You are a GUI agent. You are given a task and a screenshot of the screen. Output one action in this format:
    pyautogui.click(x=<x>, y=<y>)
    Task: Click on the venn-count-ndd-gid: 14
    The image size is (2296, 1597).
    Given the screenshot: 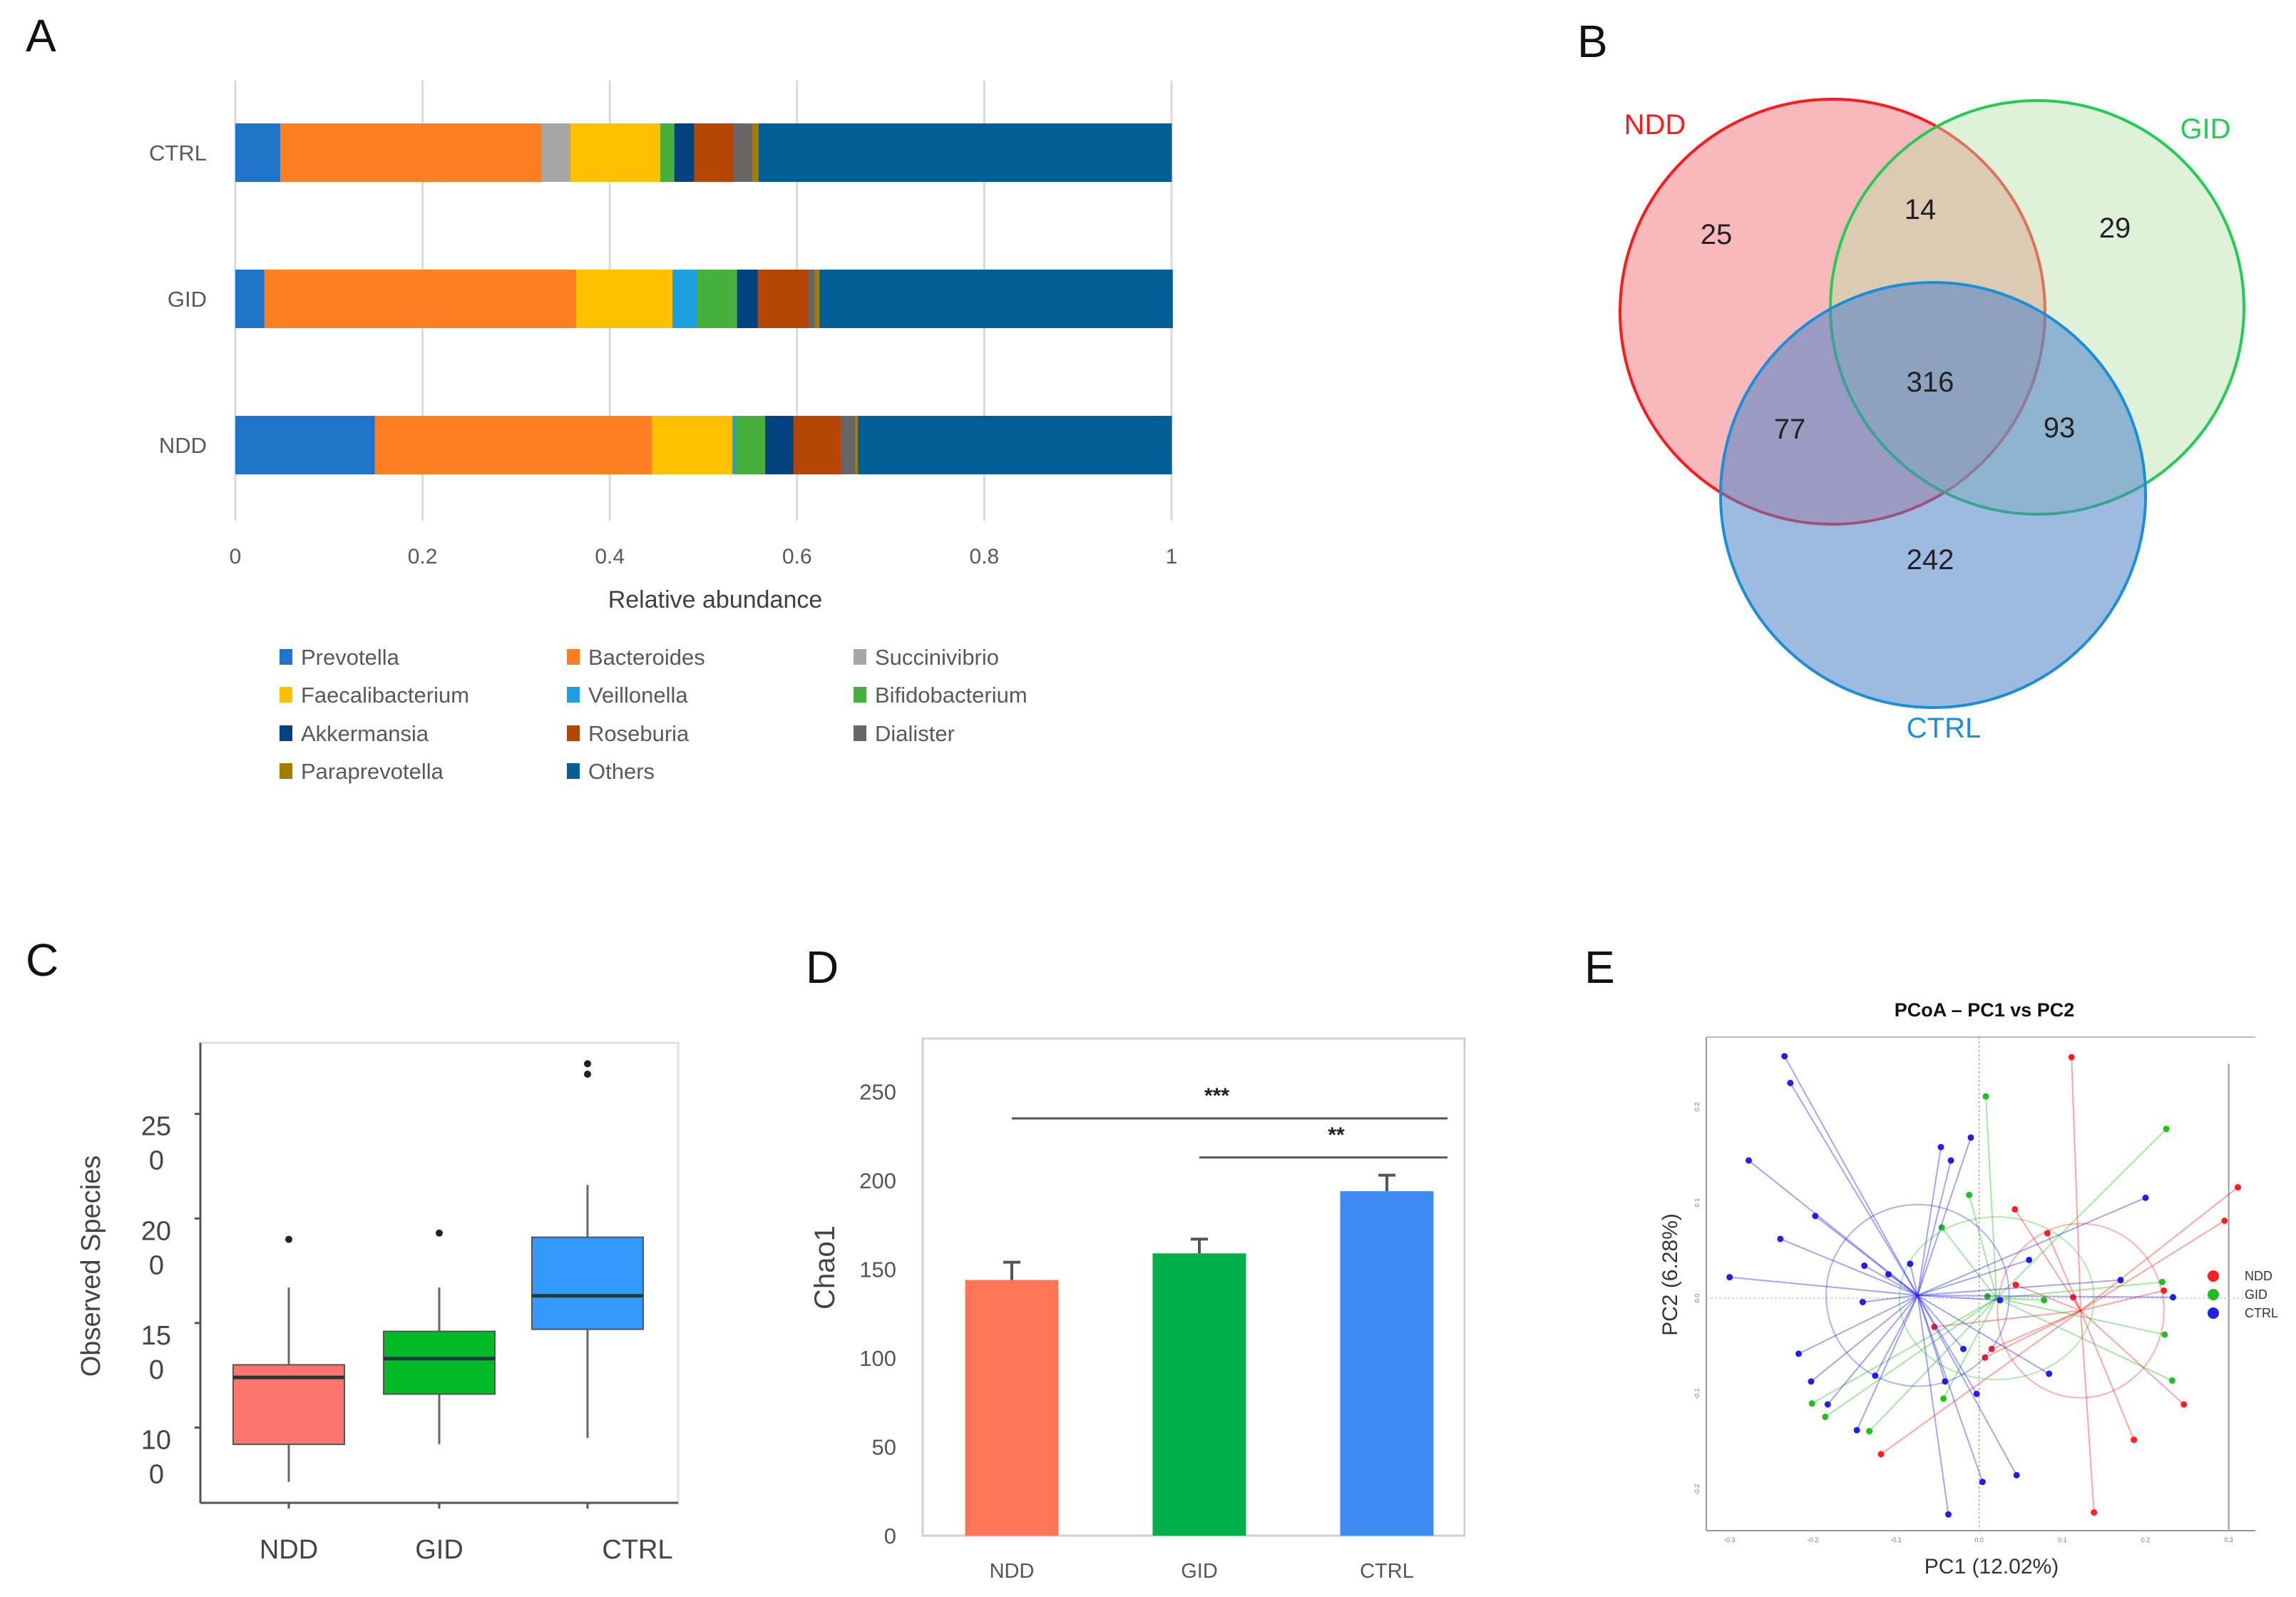 What is the action you would take?
    pyautogui.click(x=1921, y=209)
    